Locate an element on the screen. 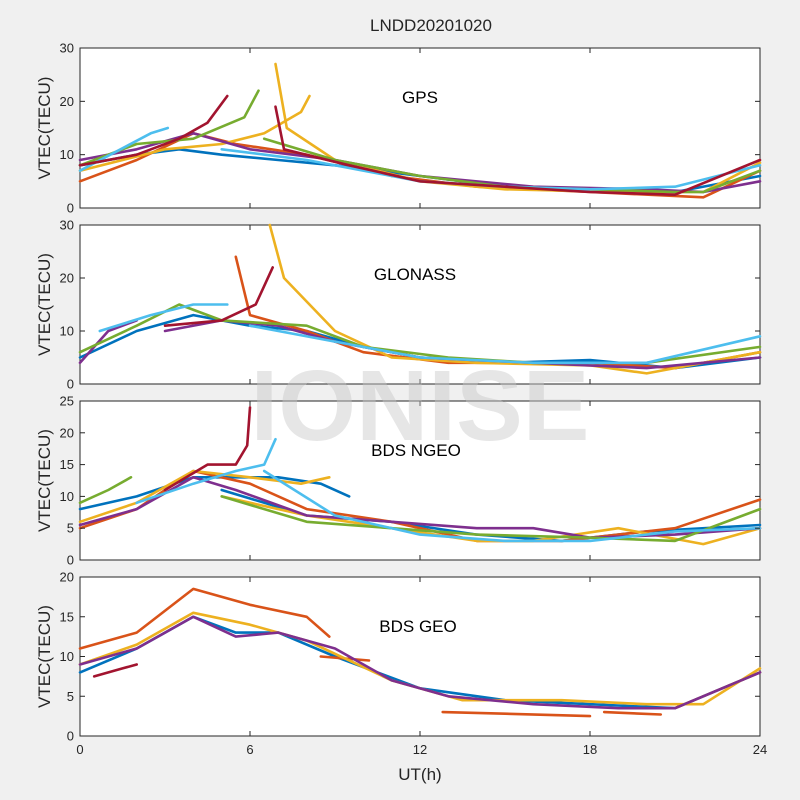  panel-label: GPS is located at coordinates (420, 97).